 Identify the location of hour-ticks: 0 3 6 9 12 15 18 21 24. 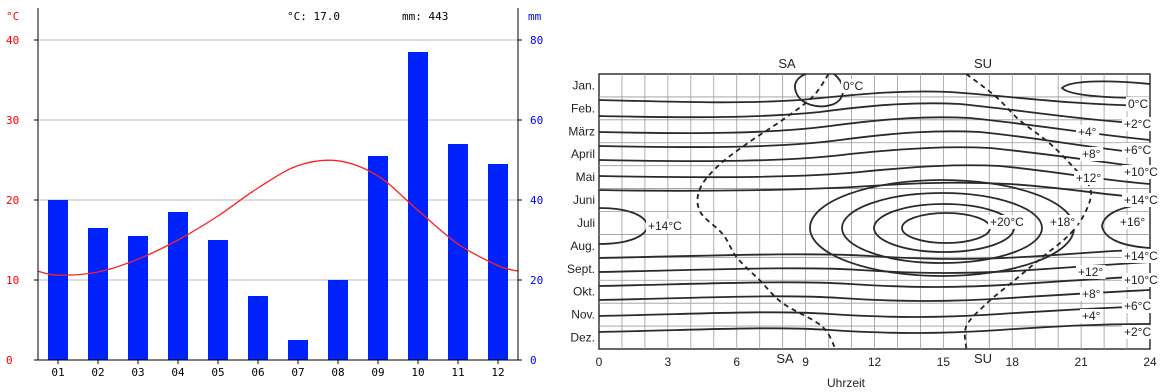
(876, 362).